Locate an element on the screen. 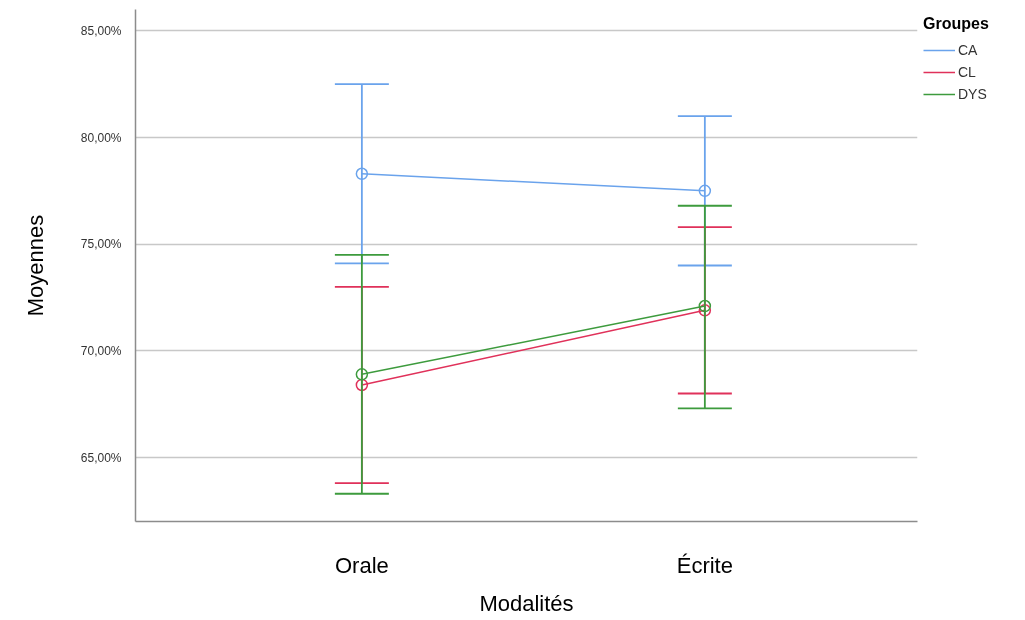 This screenshot has height=620, width=1025. y-tick-label: 65,00% is located at coordinates (101, 457).